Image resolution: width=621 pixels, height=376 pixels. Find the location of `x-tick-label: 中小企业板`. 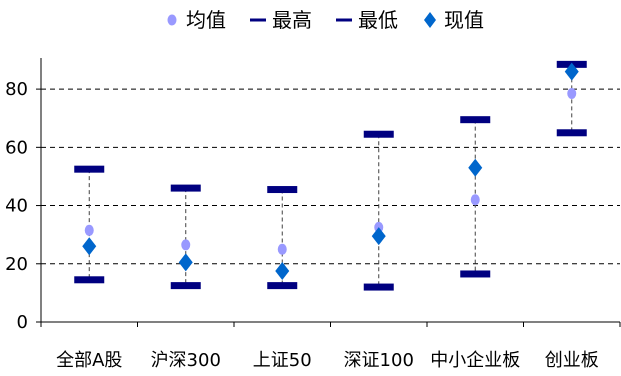

x-tick-label: 中小企业板 is located at coordinates (475, 360).